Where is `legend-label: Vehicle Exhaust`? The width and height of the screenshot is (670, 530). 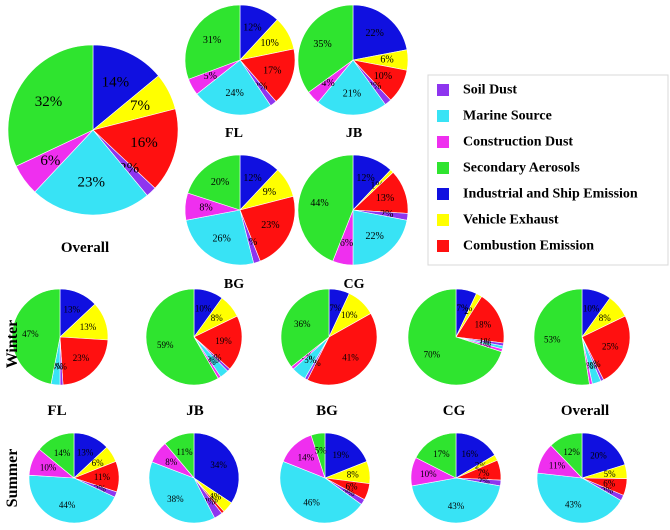 legend-label: Vehicle Exhaust is located at coordinates (511, 220).